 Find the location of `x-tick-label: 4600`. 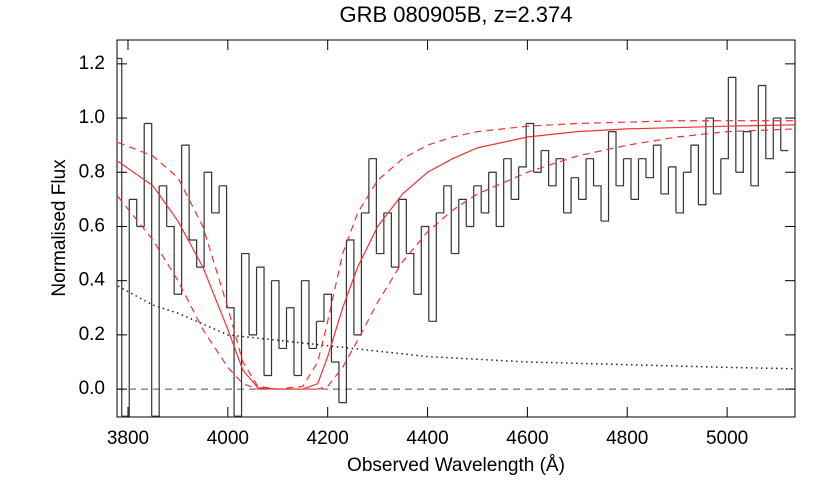

x-tick-label: 4600 is located at coordinates (527, 438).